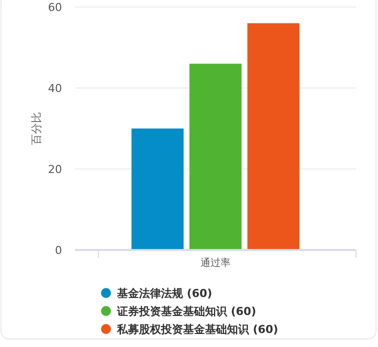 This screenshot has height=347, width=378. Describe the element at coordinates (215, 263) in the screenshot. I see `x-tick-label: 通过率` at that location.